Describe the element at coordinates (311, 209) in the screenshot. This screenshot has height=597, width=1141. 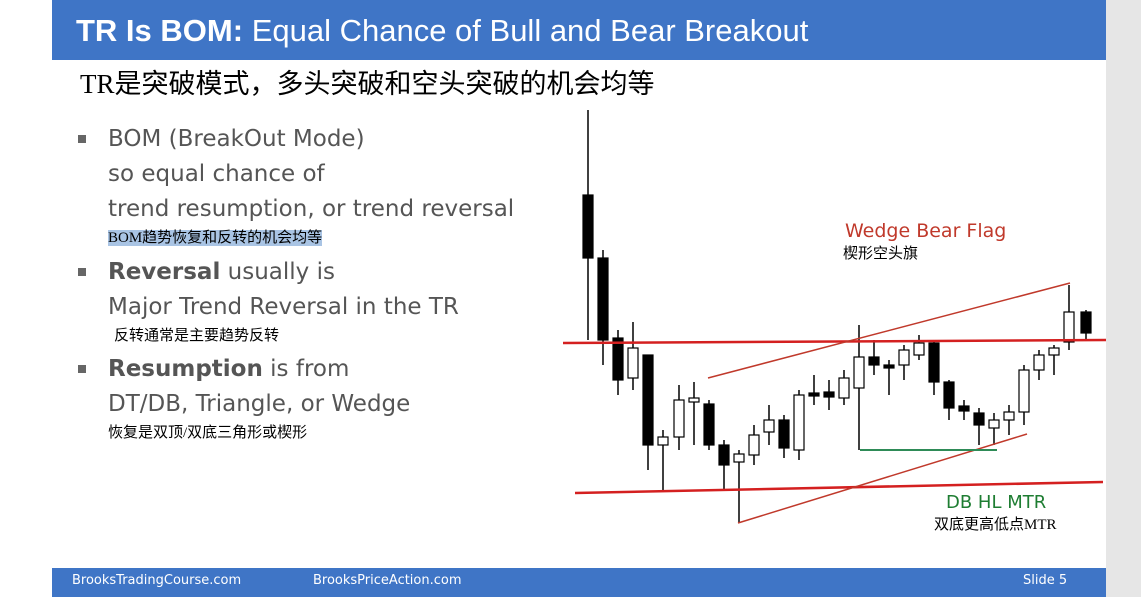
I see `bullet-line: trend resumption, or trend reversal` at that location.